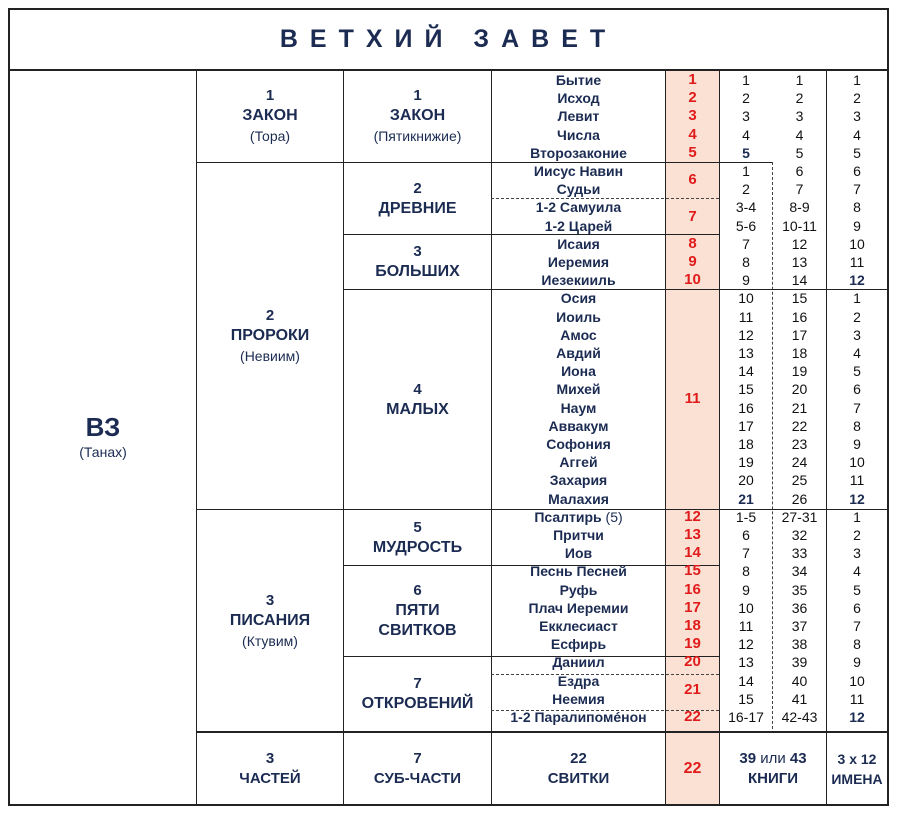  Describe the element at coordinates (746, 407) in the screenshot. I see `book-n39: 16` at that location.